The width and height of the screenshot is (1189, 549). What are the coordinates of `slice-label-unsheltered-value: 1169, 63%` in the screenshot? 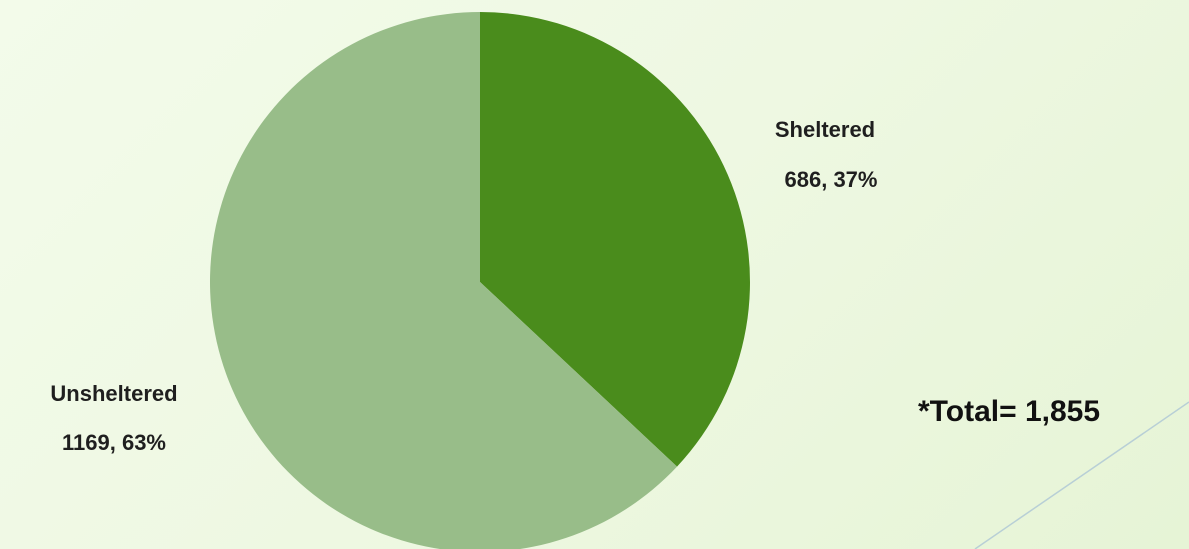 It's located at (114, 442).